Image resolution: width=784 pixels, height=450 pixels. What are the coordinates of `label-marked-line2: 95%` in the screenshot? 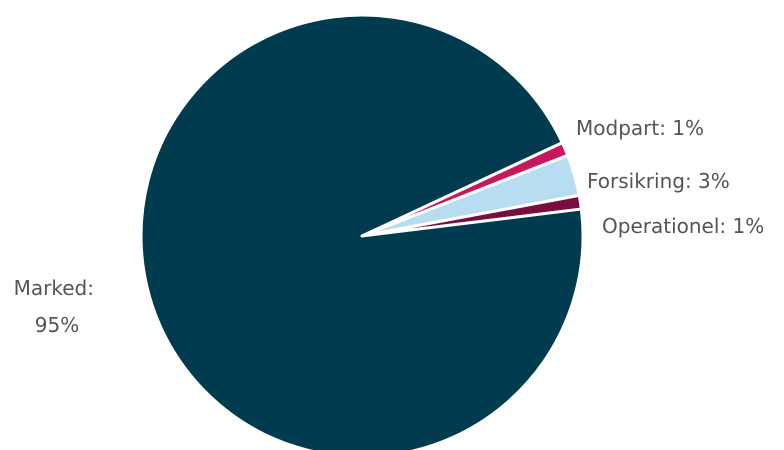 It's located at (57, 325).